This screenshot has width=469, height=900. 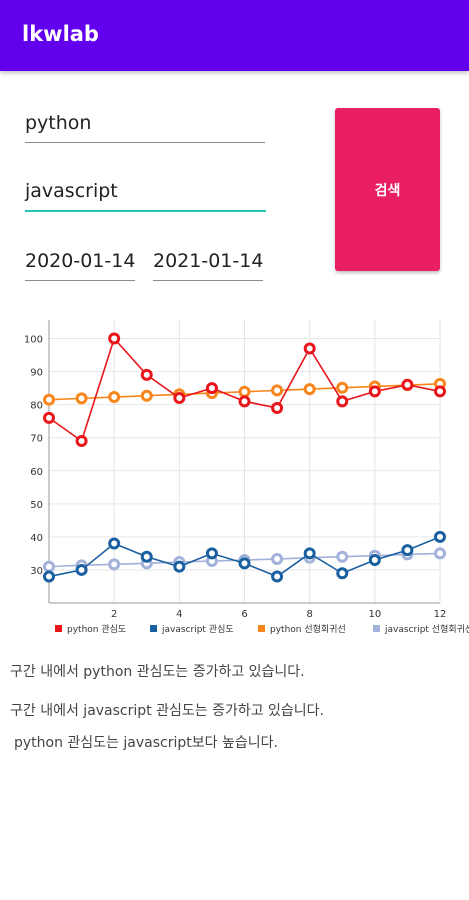 I want to click on result-message-2: 구간 내에서 javascript 관심도는 증가하고 있습니다., so click(x=167, y=711).